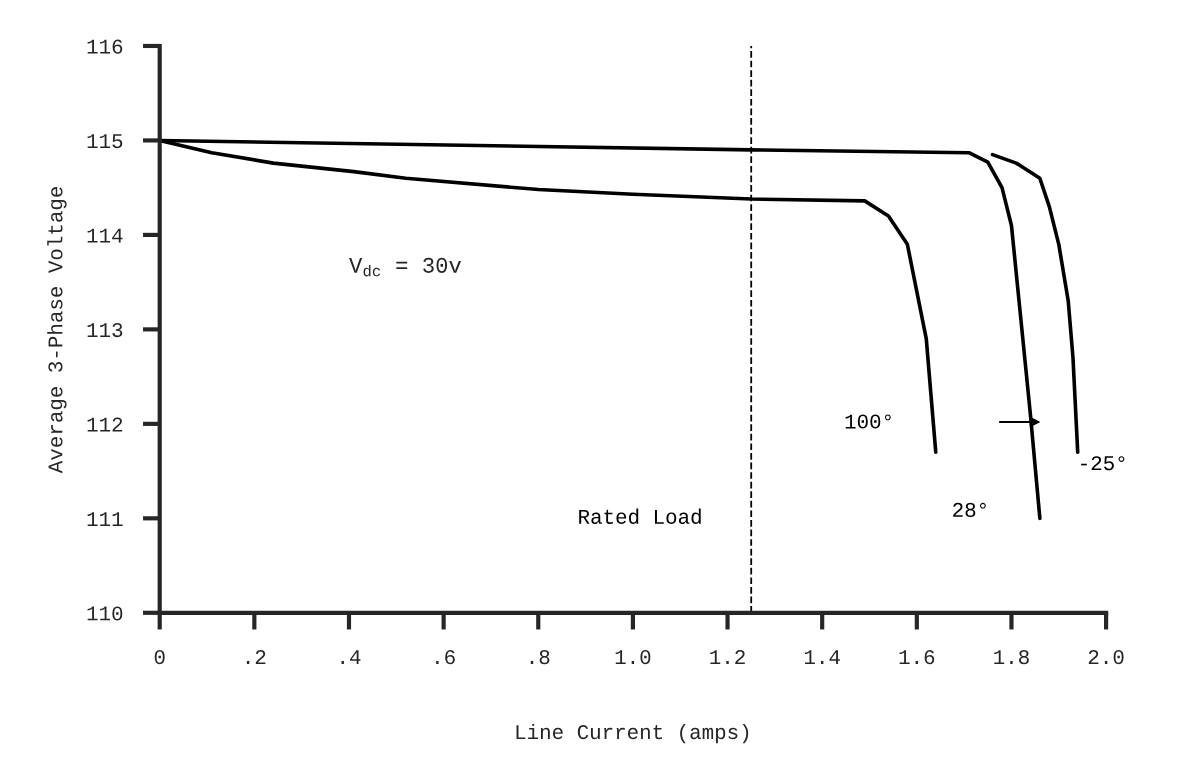  I want to click on annotation: V$_{dc}$ = 30v, so click(405, 267).